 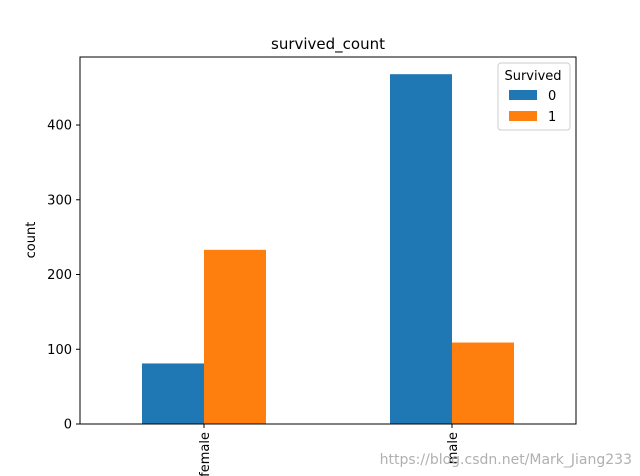 I want to click on x-axis: female male, so click(x=329, y=450).